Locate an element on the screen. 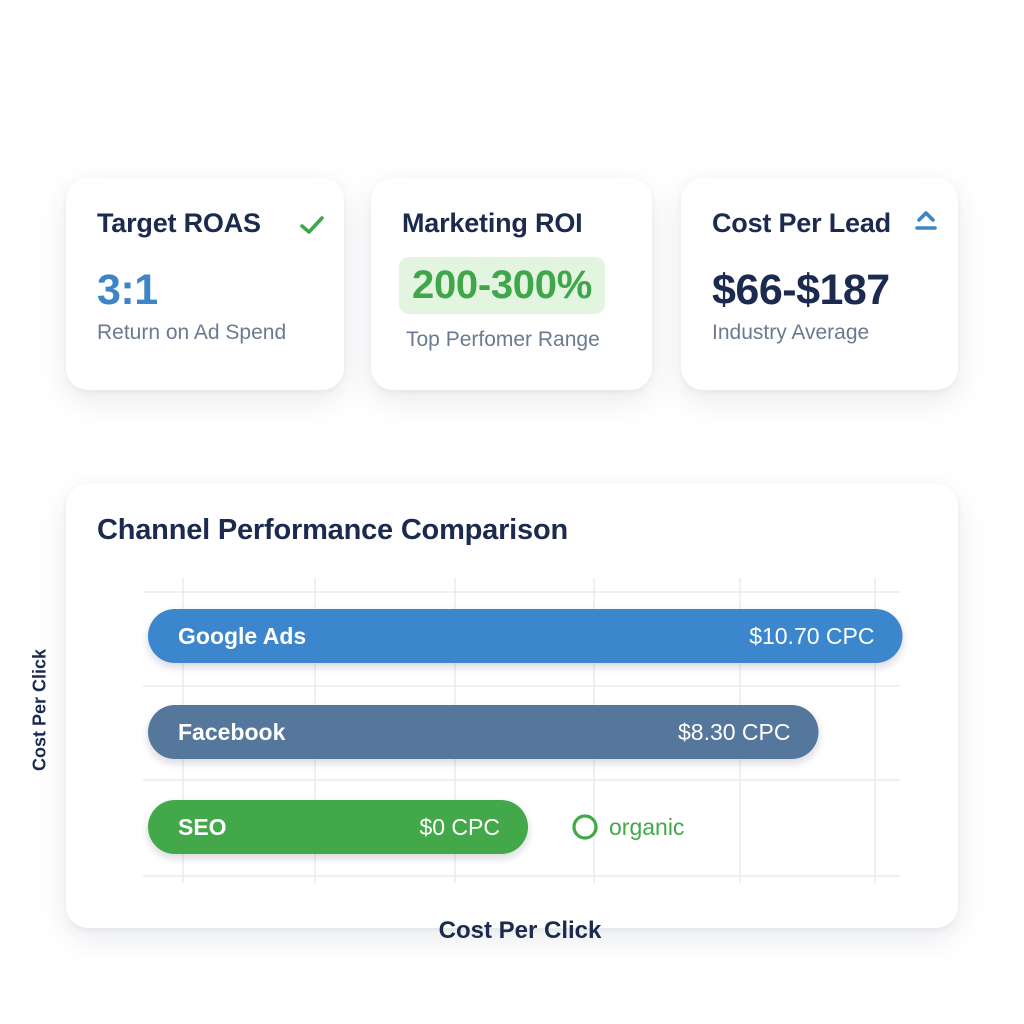 The height and width of the screenshot is (1024, 1024). bar-value-label: $8.30 CPC is located at coordinates (734, 732).